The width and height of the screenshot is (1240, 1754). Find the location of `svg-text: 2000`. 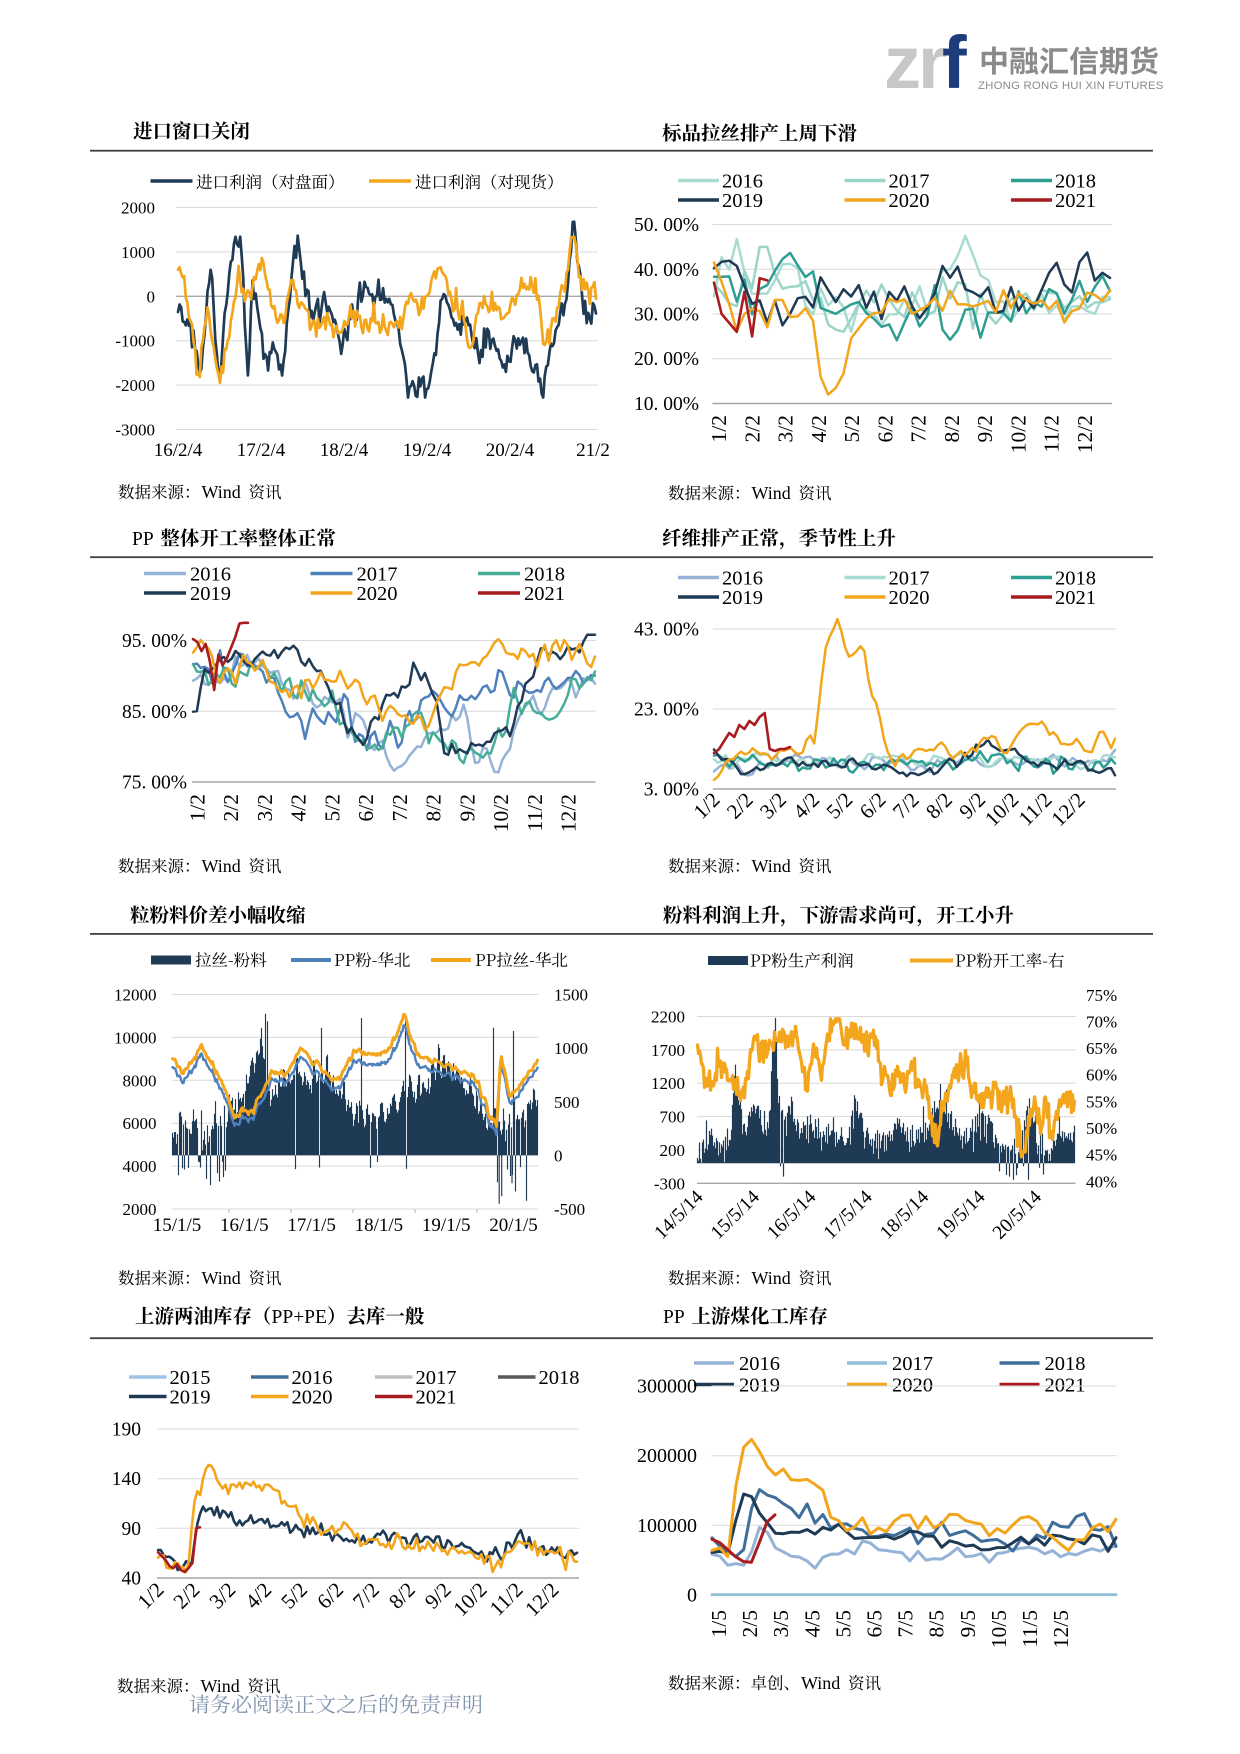

svg-text: 2000 is located at coordinates (138, 208).